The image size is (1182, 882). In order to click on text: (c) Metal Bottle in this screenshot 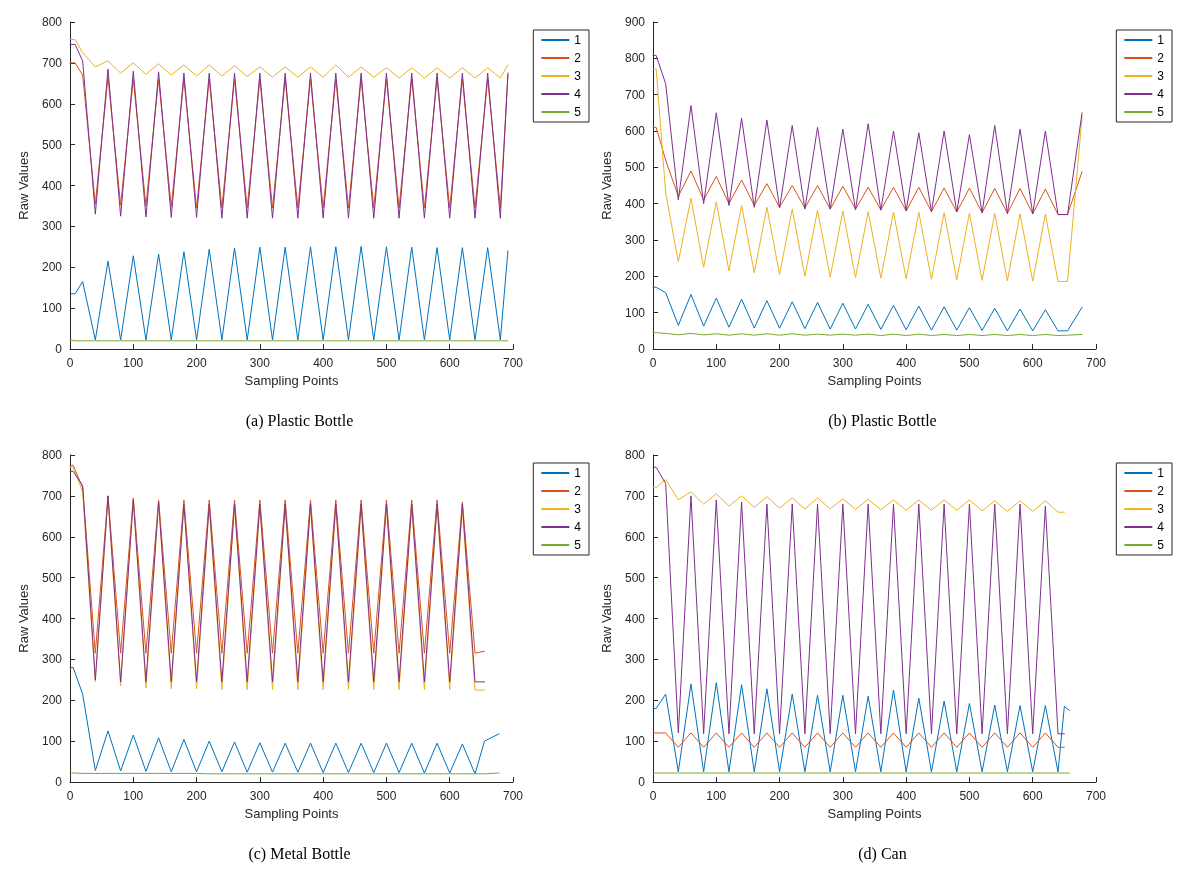, I will do `click(299, 853)`.